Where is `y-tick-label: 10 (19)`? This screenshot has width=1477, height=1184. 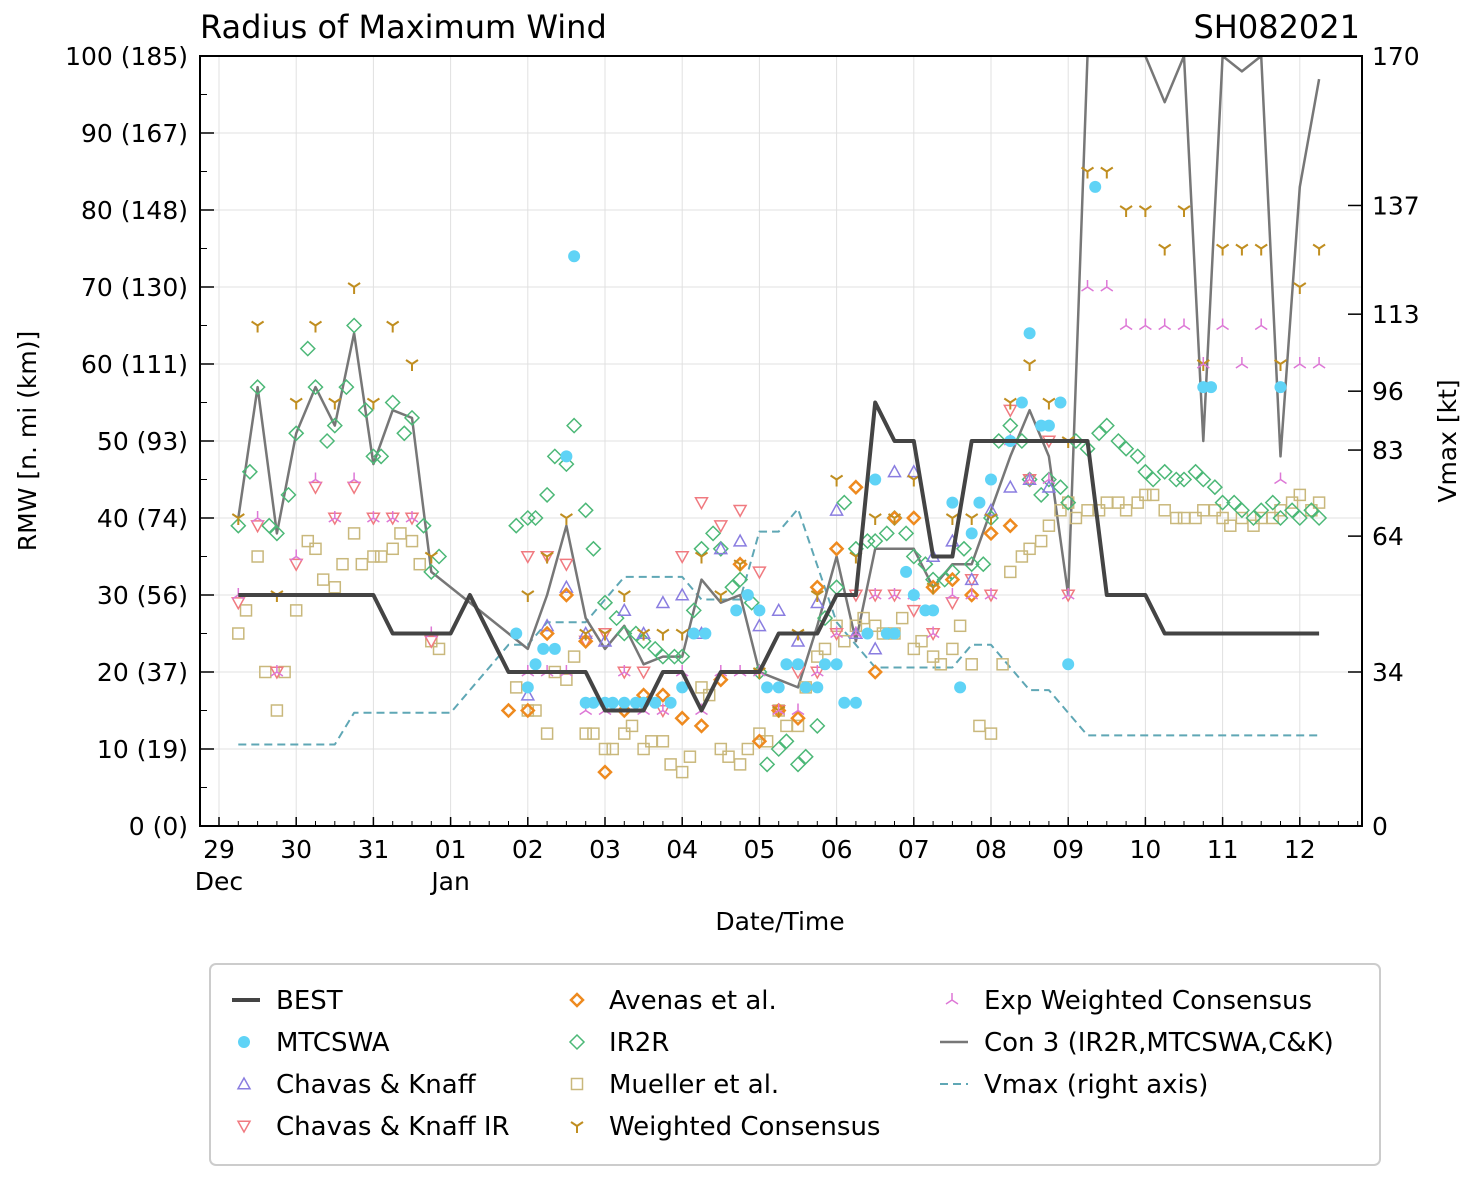
y-tick-label: 10 (19) is located at coordinates (142, 749).